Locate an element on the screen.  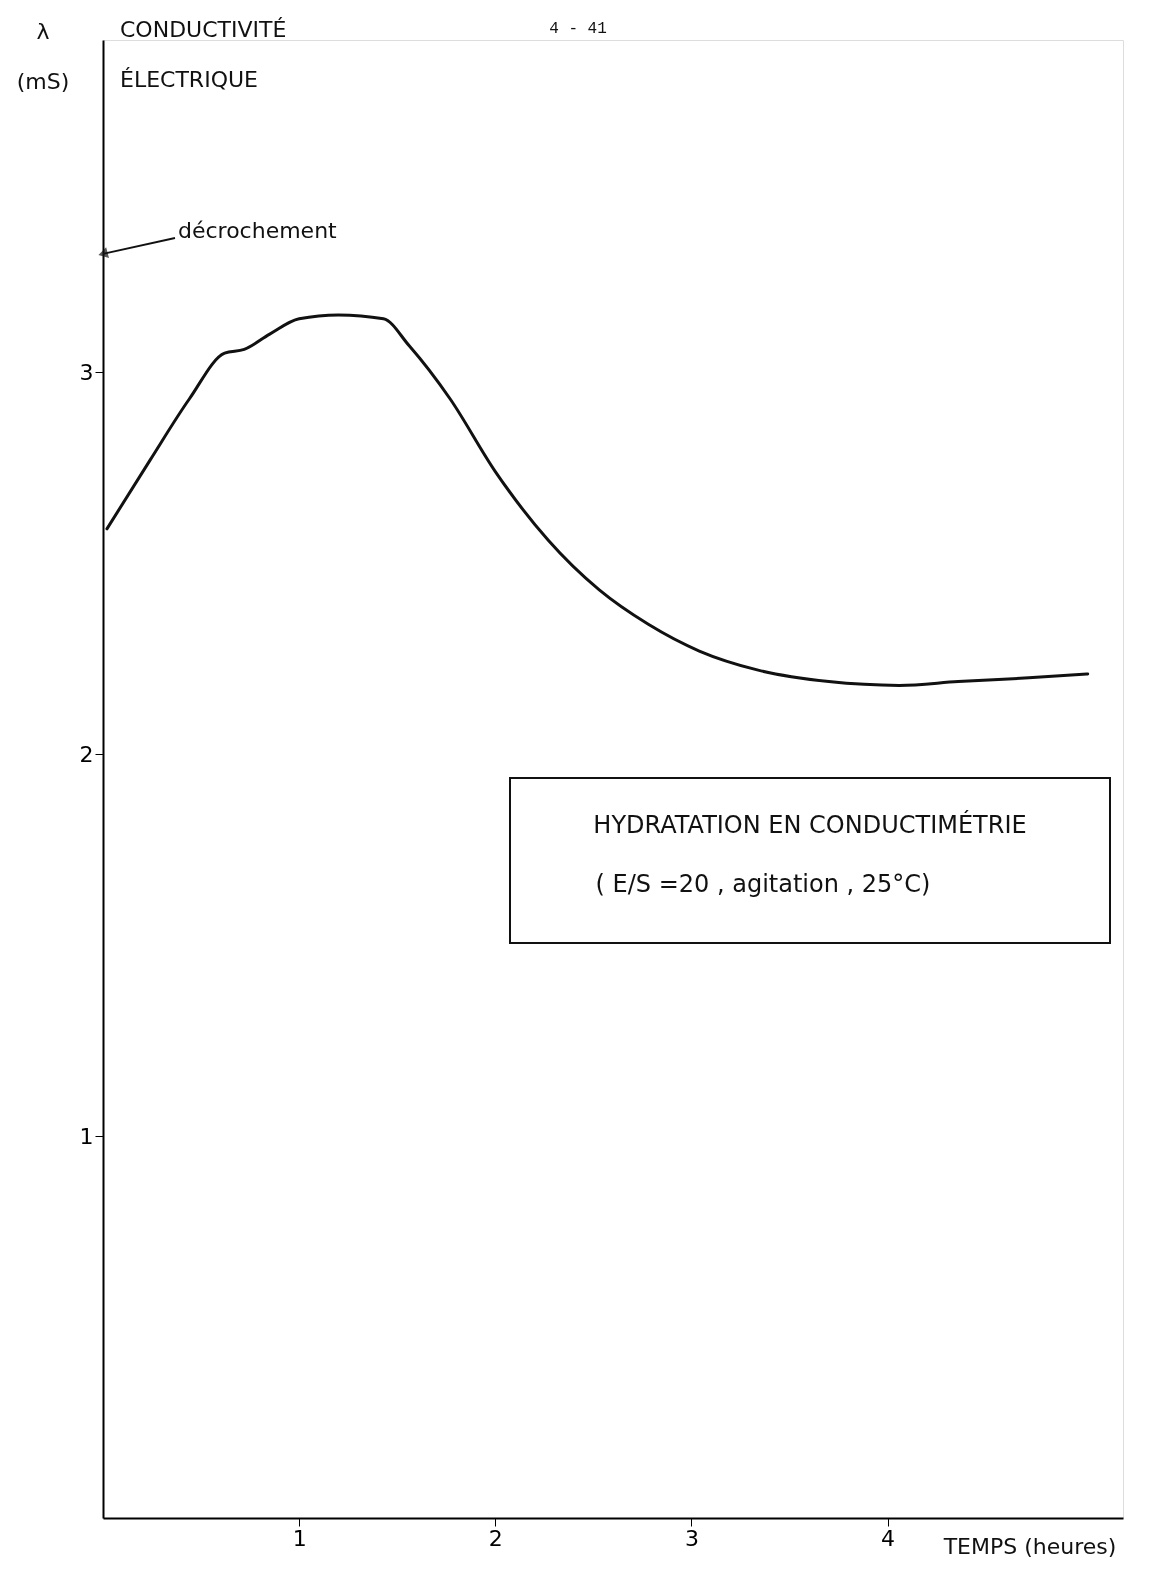
text: ( E/S =20 , agitation , 25°C) is located at coordinates (763, 884).